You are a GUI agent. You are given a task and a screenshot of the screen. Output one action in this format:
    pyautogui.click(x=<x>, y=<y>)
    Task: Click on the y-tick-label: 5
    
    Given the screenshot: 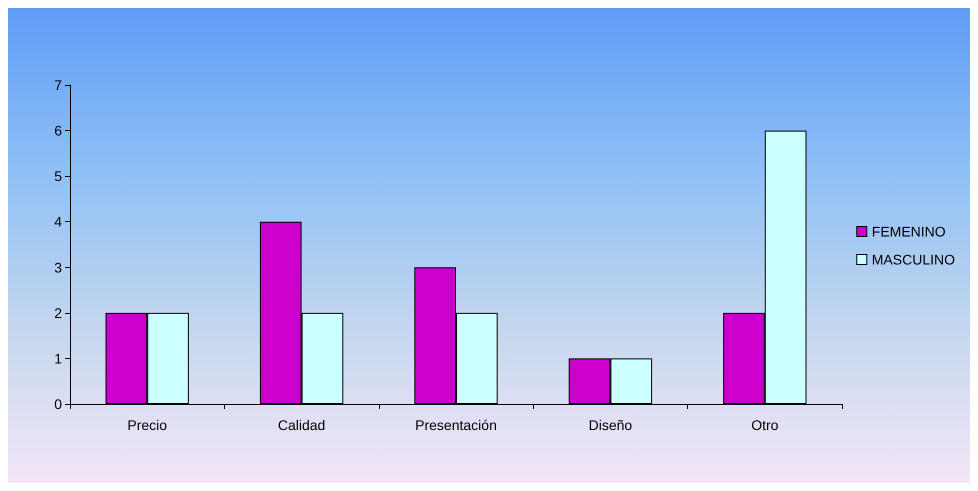 What is the action you would take?
    pyautogui.click(x=58, y=176)
    